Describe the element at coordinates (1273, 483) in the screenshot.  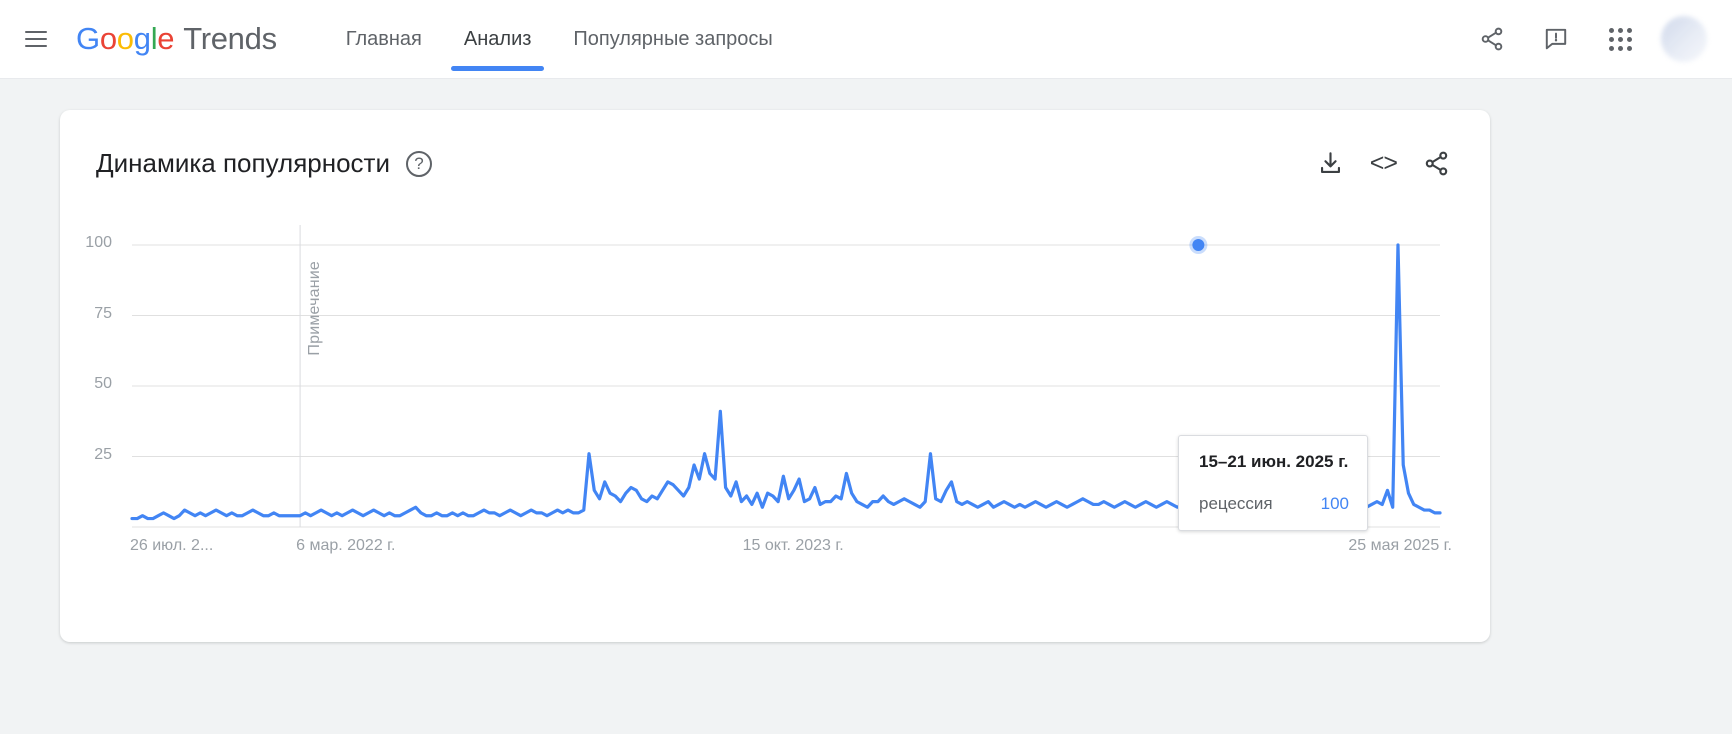
I see `chart-tooltip: 15–21 июн. 2025 г. рецессия 100` at that location.